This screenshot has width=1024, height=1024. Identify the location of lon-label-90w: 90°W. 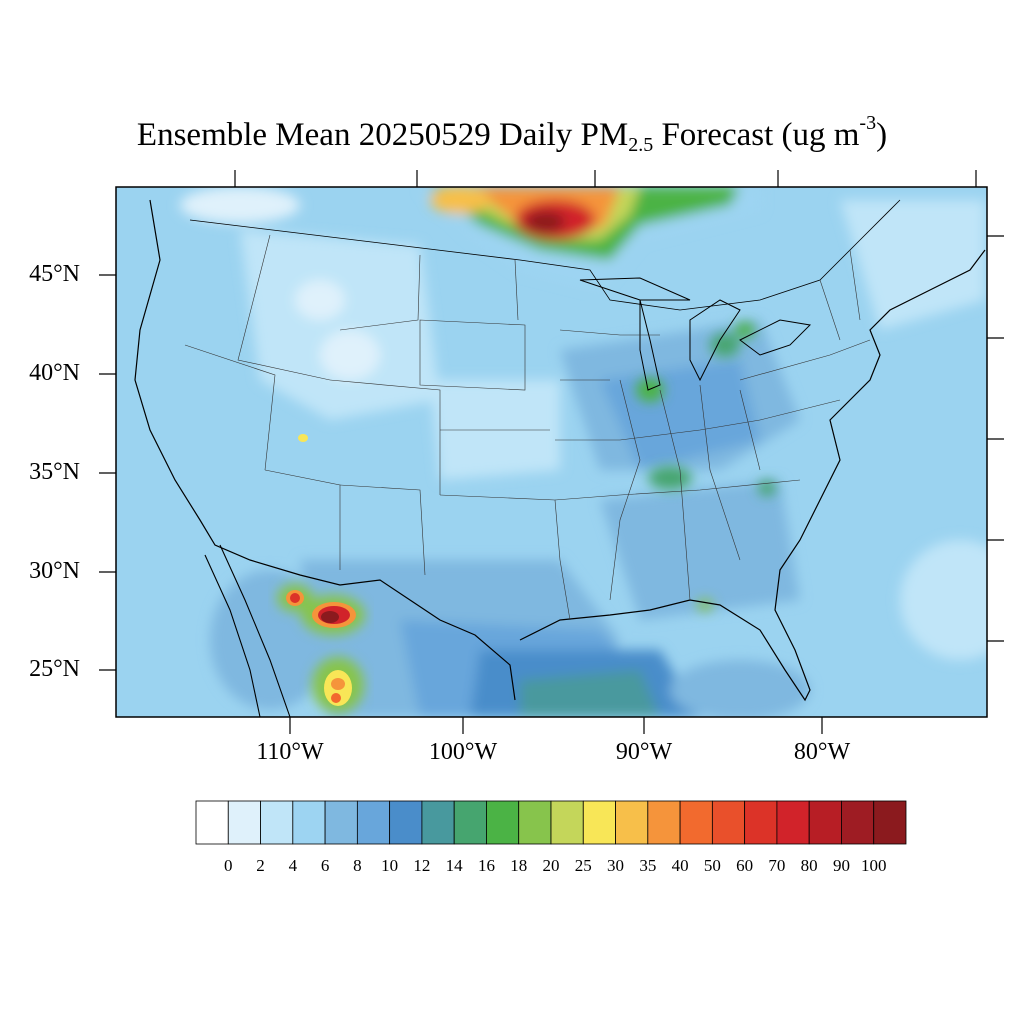
(644, 752).